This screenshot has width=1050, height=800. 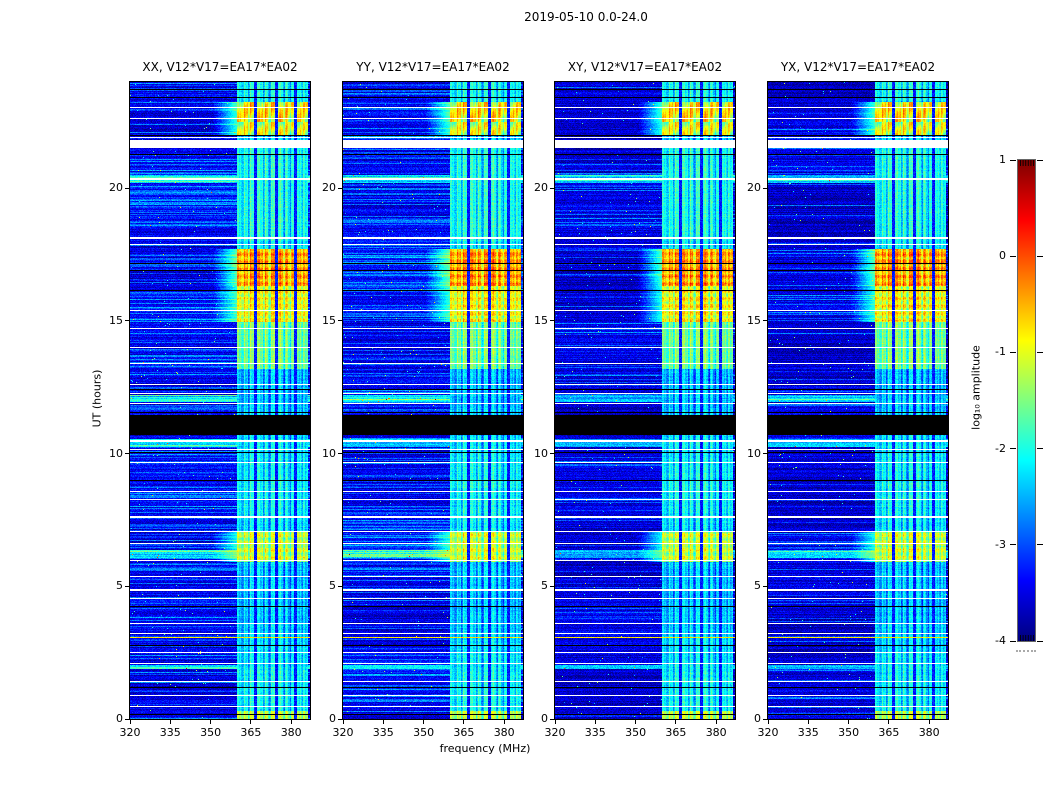 What do you see at coordinates (485, 748) in the screenshot?
I see `x-axis-label: frequency (MHz)` at bounding box center [485, 748].